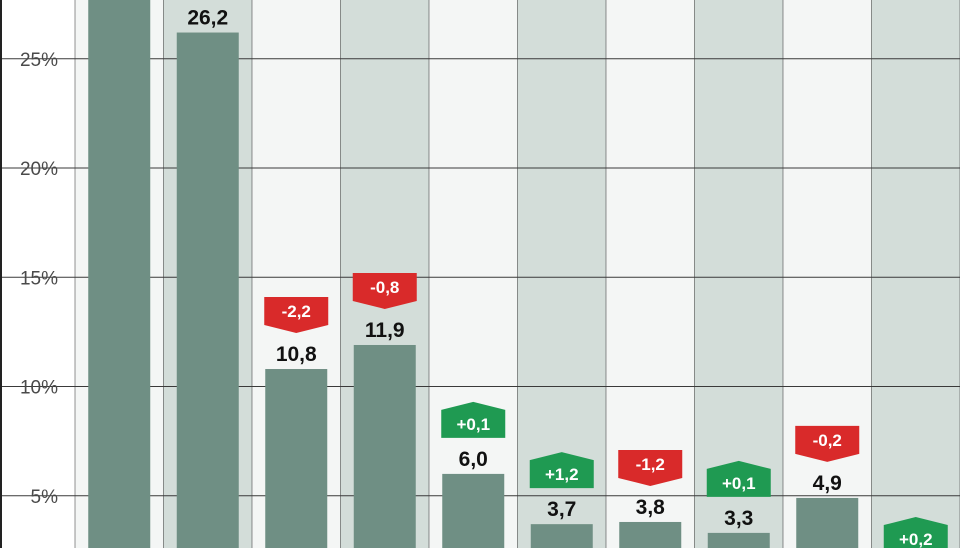 Image resolution: width=960 pixels, height=548 pixels. I want to click on bar-value-label: 26,2, so click(207, 18).